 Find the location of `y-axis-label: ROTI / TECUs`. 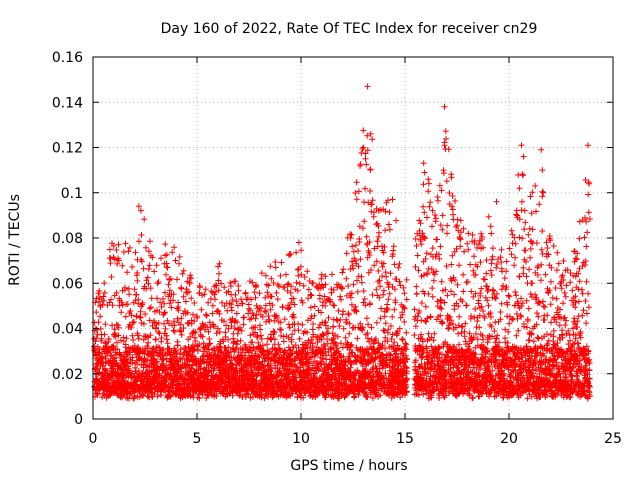

y-axis-label: ROTI / TECUs is located at coordinates (15, 240).